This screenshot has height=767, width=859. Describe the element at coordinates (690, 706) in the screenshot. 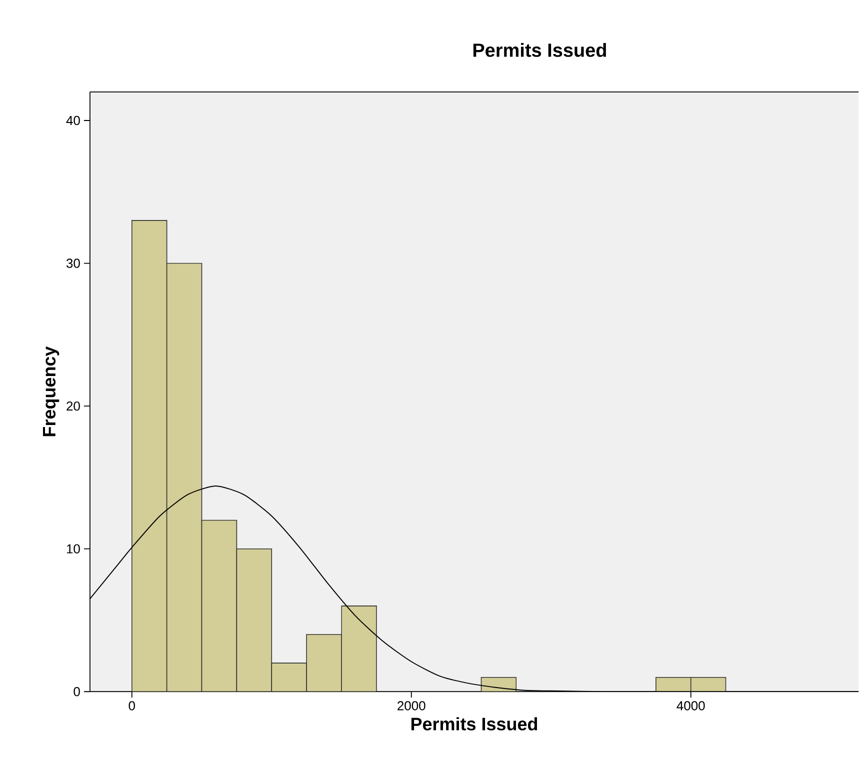

I see `x-tick-label: 4000` at that location.